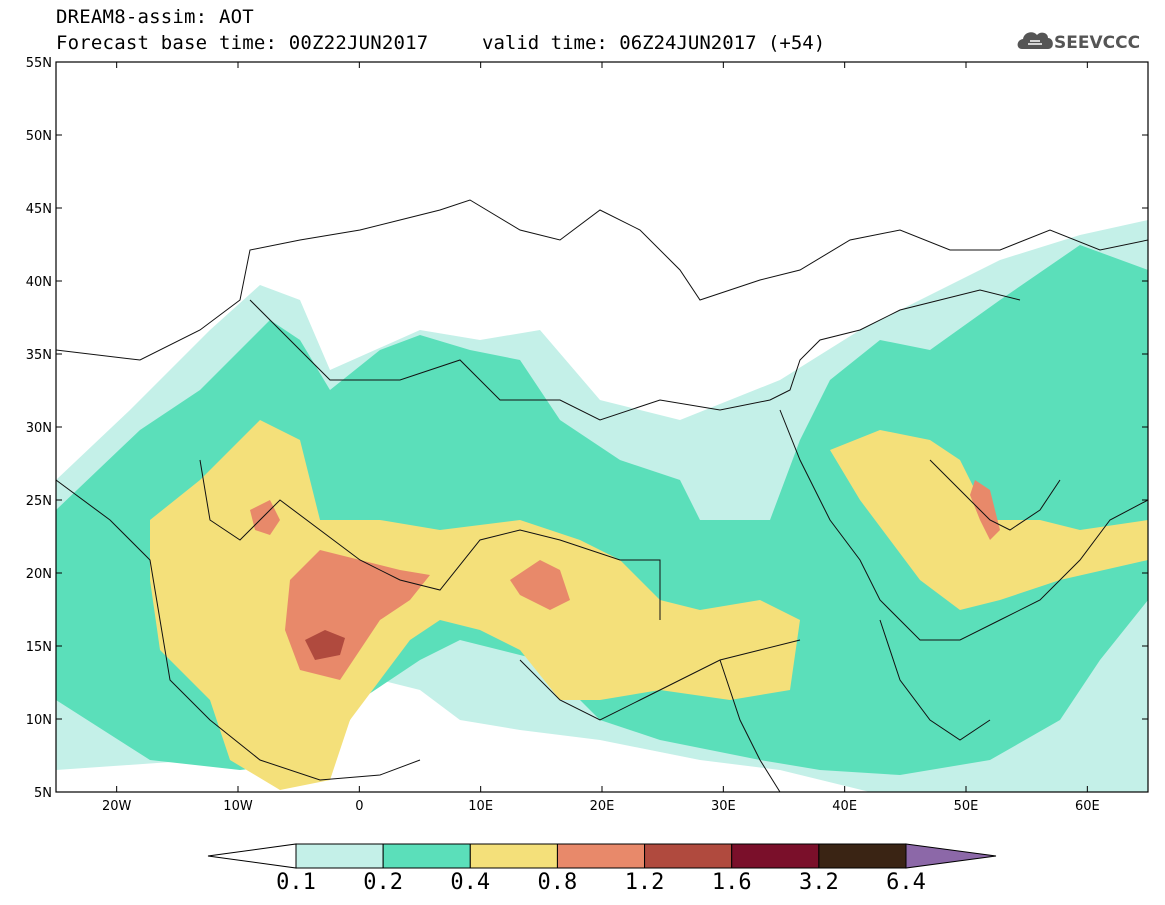  Describe the element at coordinates (470, 882) in the screenshot. I see `colorbar-label: 0.4` at that location.